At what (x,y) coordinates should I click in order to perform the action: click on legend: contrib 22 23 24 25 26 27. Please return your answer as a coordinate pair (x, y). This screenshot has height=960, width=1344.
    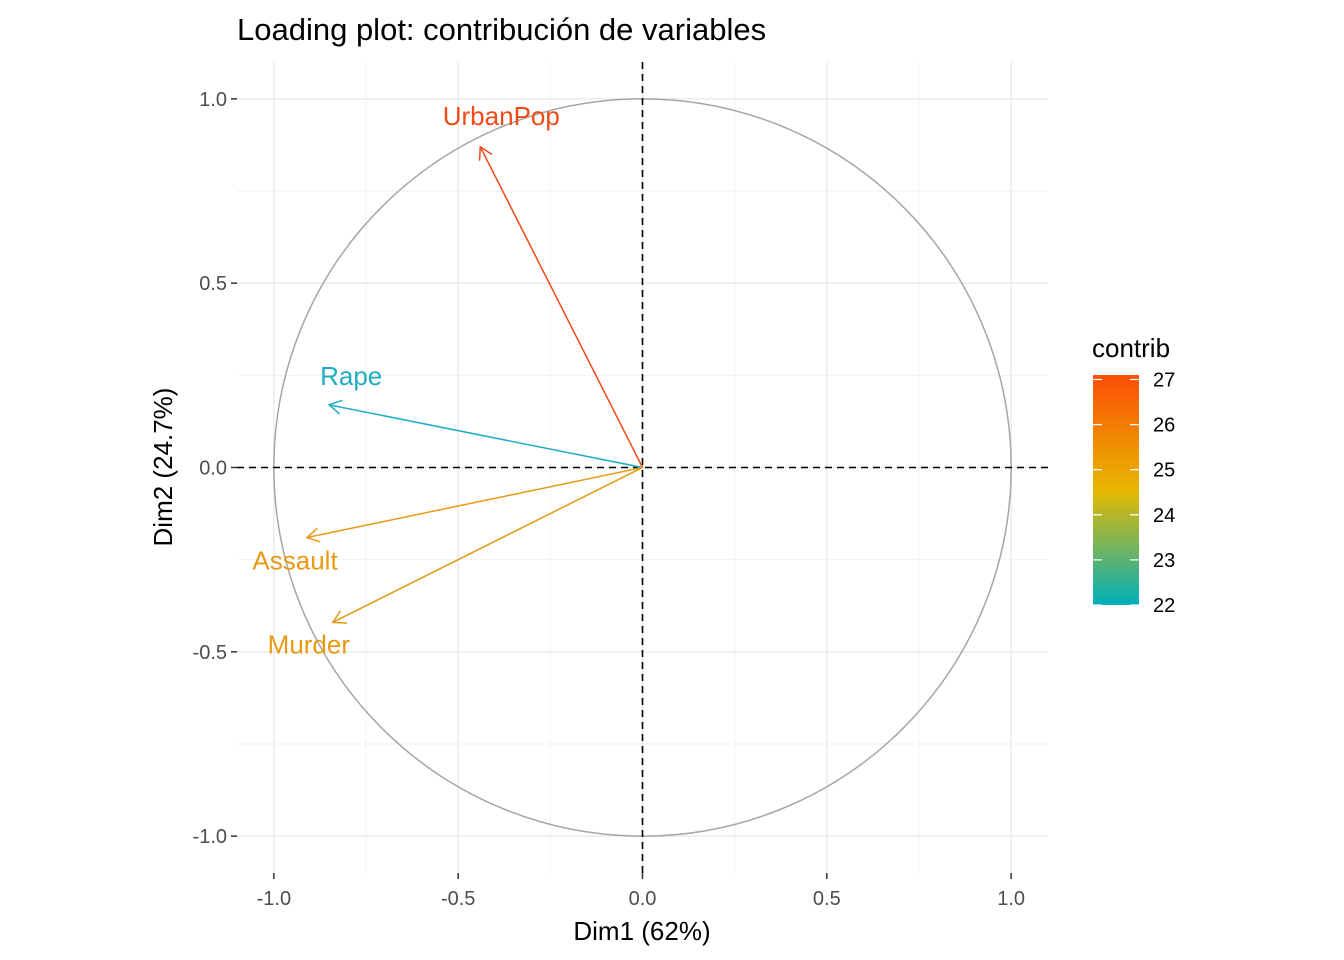
    Looking at the image, I should click on (1133, 475).